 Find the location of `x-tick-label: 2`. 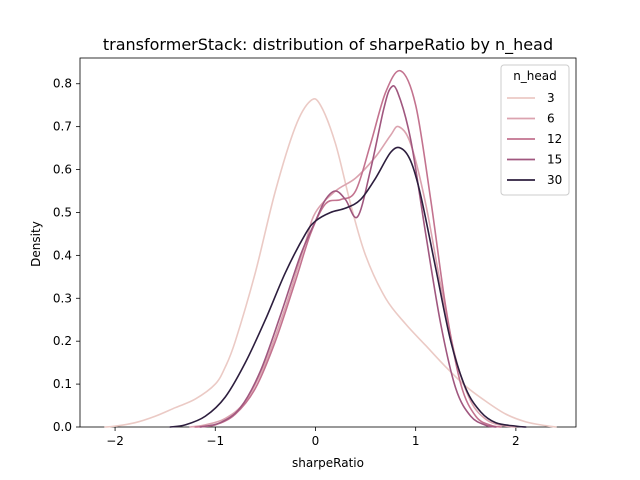

x-tick-label: 2 is located at coordinates (516, 441).